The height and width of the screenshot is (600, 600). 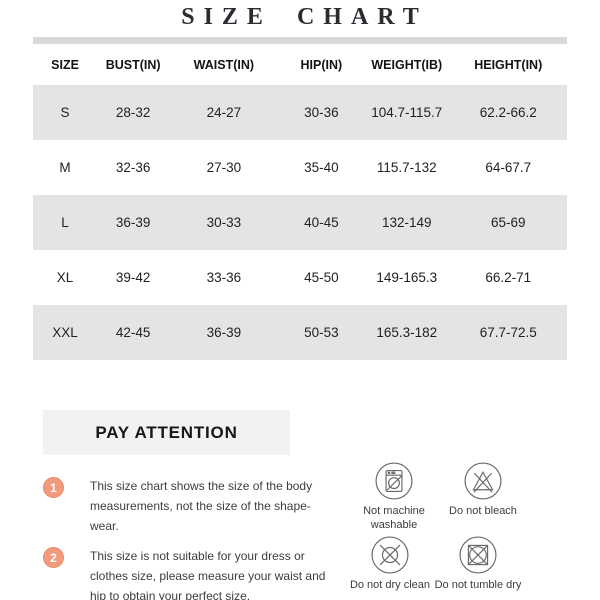 I want to click on cell-weight: 132-149, so click(x=407, y=222).